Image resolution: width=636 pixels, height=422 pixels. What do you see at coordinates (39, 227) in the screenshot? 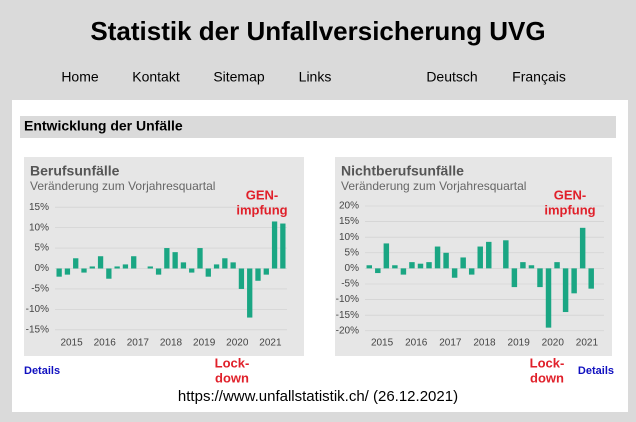
I see `y-tick-label: 10%` at bounding box center [39, 227].